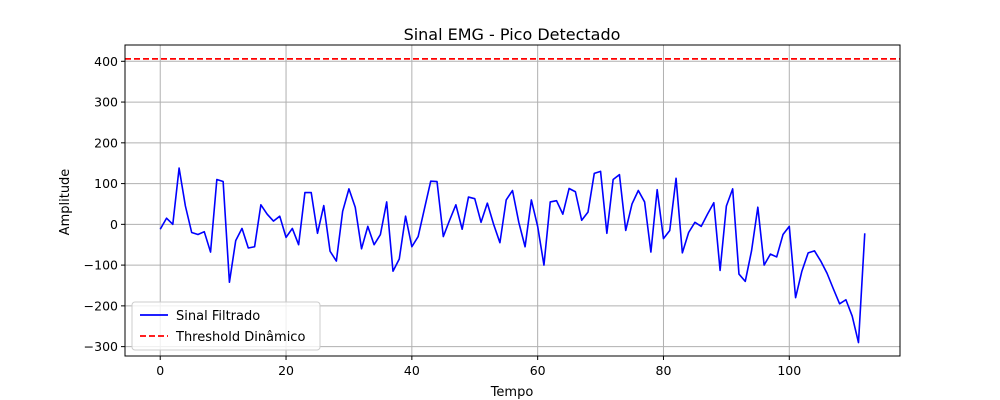 The height and width of the screenshot is (400, 1000). What do you see at coordinates (240, 337) in the screenshot?
I see `legend-label-threshold: Threshold Dinâmico` at bounding box center [240, 337].